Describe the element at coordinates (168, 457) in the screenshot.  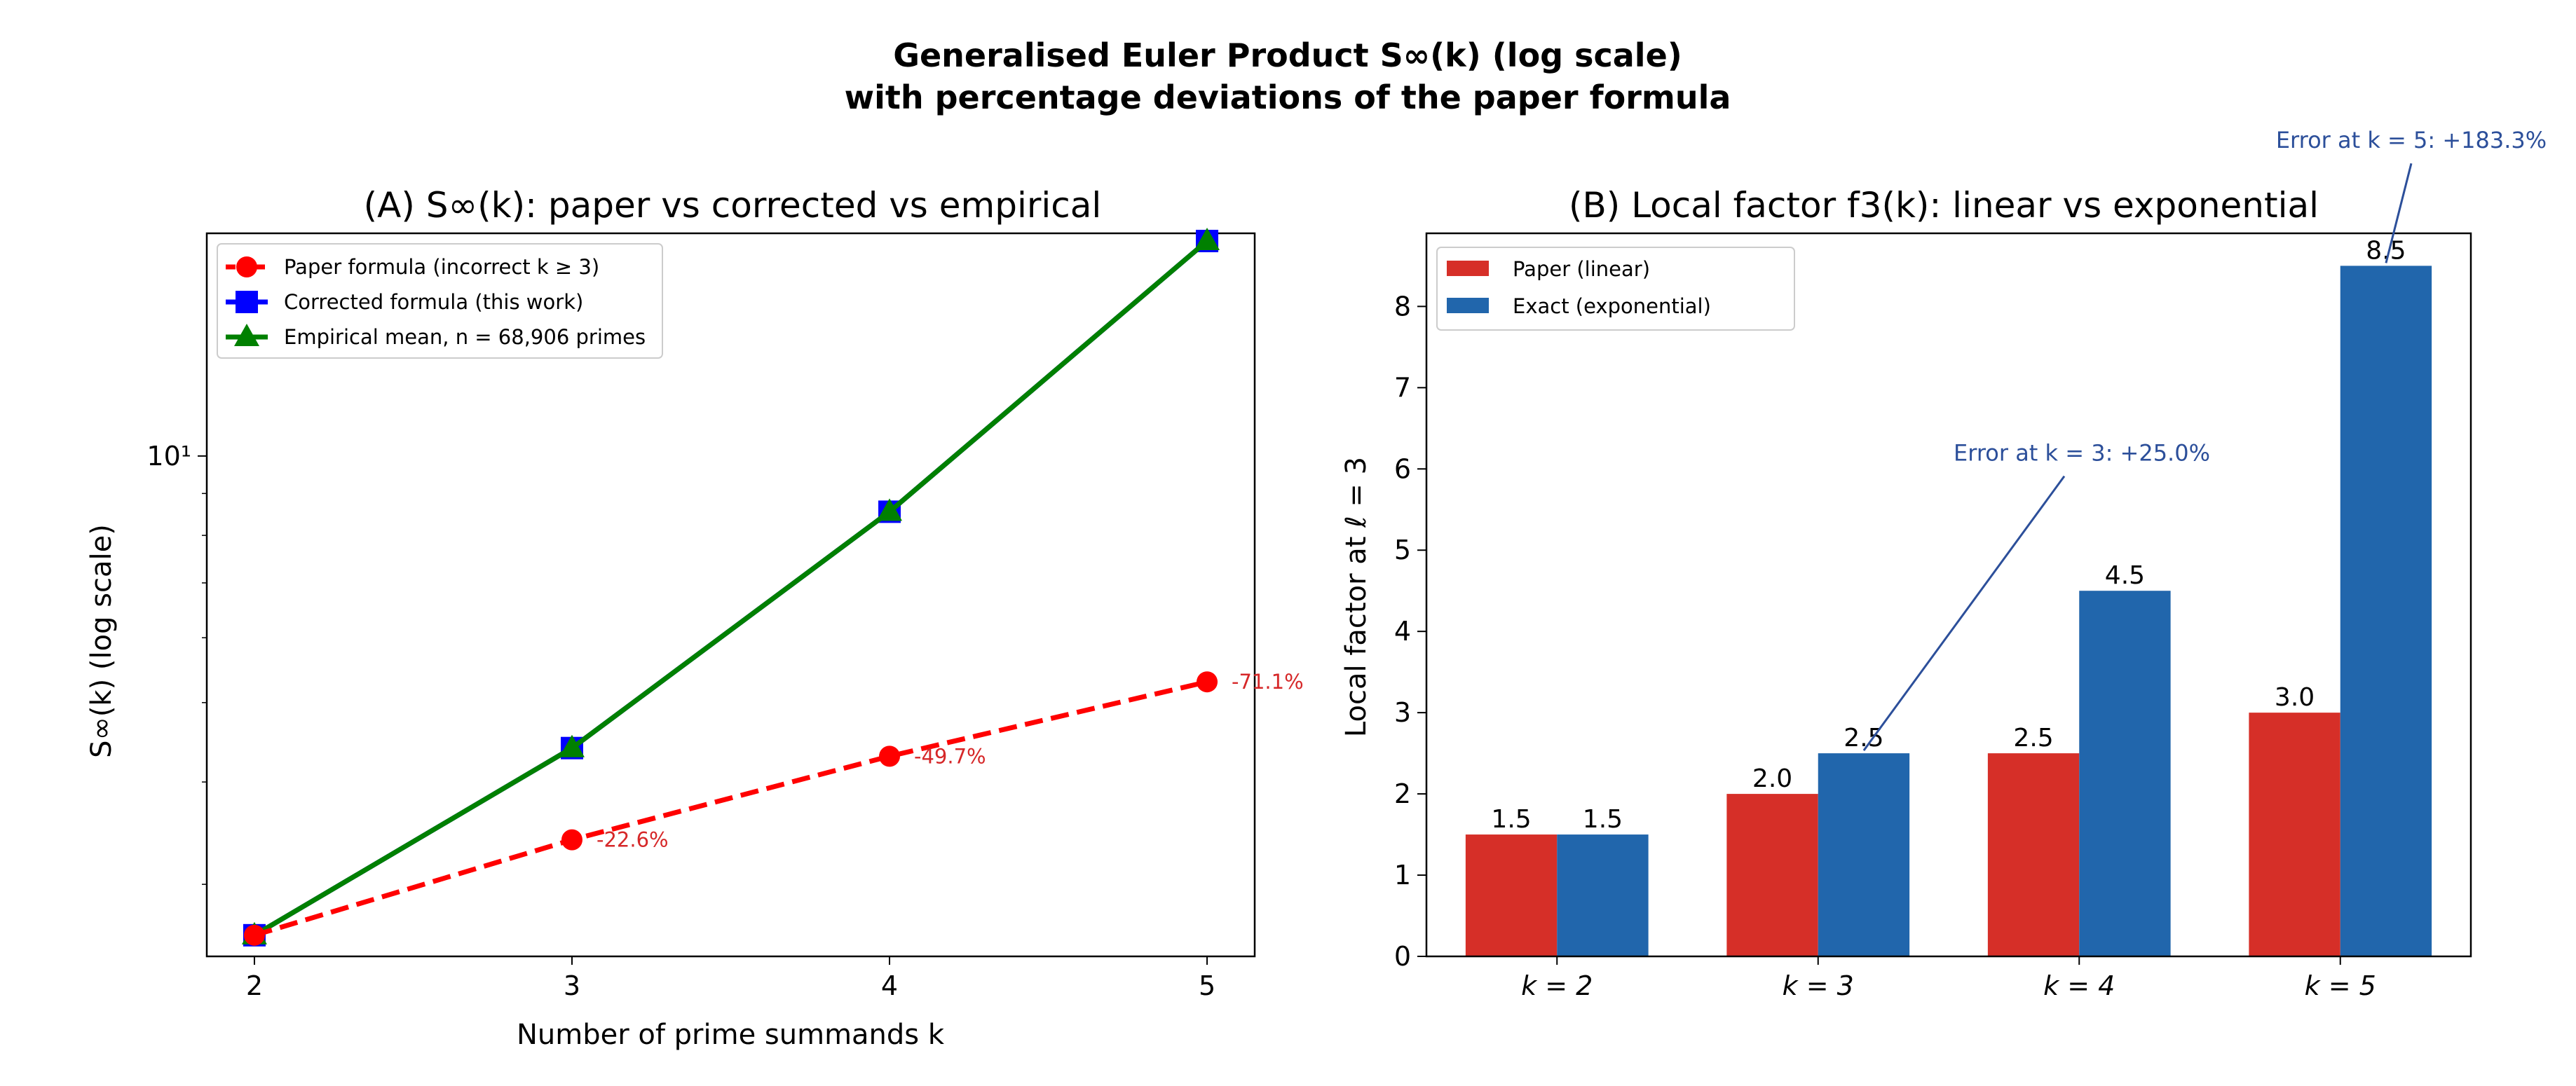
I see `panel-a-ytick-label: 10¹` at that location.